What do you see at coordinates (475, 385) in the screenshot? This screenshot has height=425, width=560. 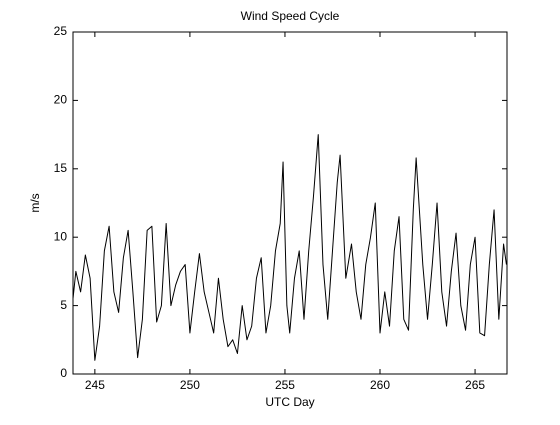 I see `x-tick-label: 265` at bounding box center [475, 385].